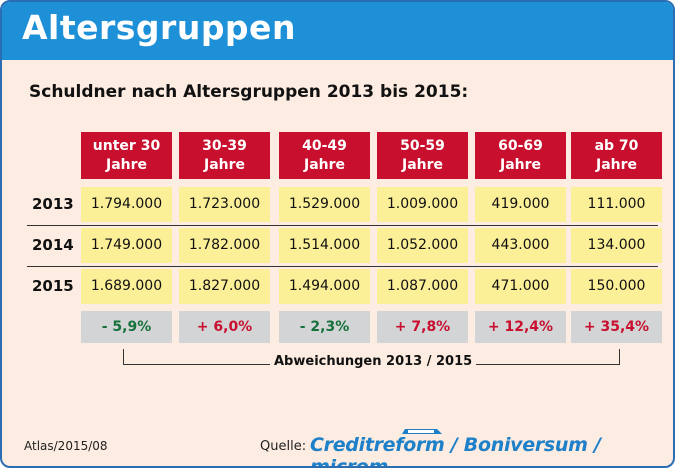  I want to click on change-value: + 12,4%, so click(520, 327).